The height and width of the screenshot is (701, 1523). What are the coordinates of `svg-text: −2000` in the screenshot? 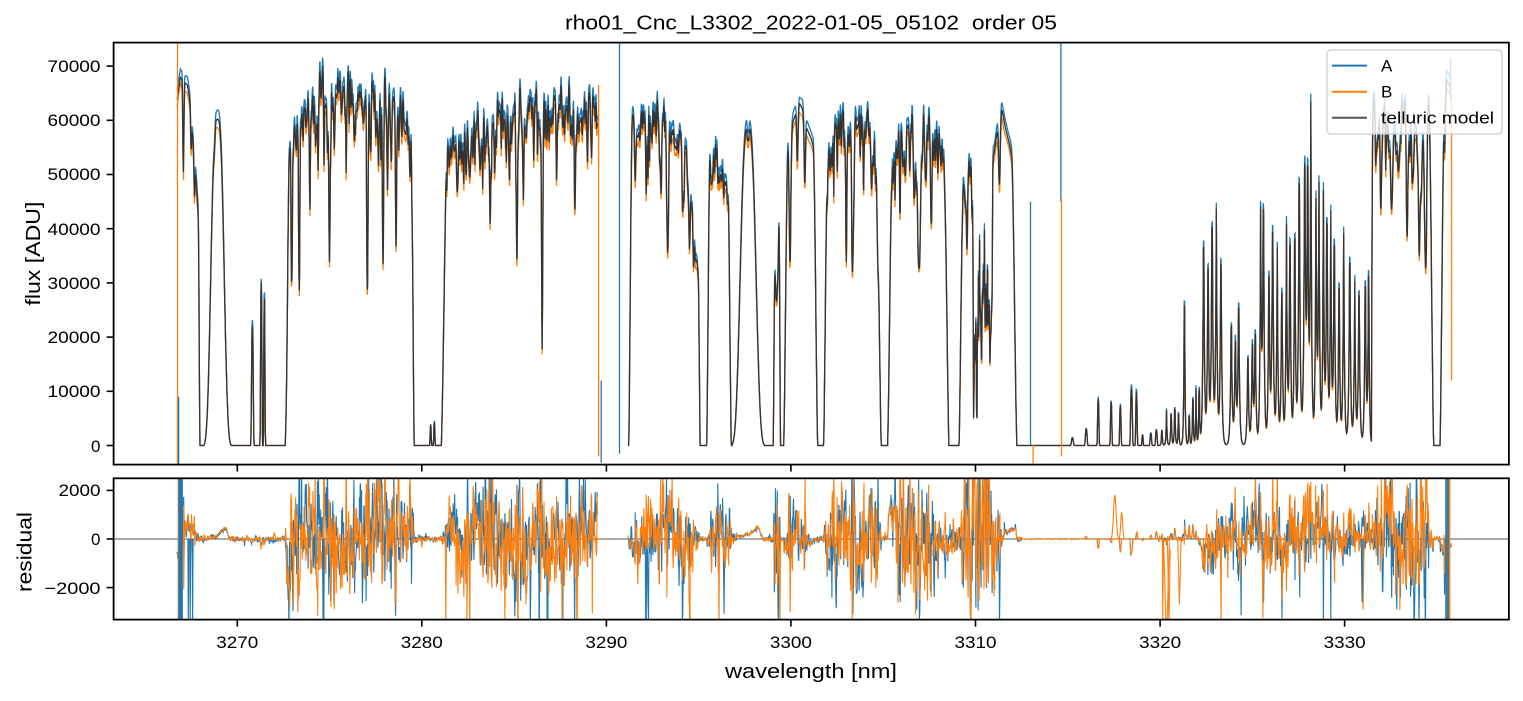 It's located at (73, 588).